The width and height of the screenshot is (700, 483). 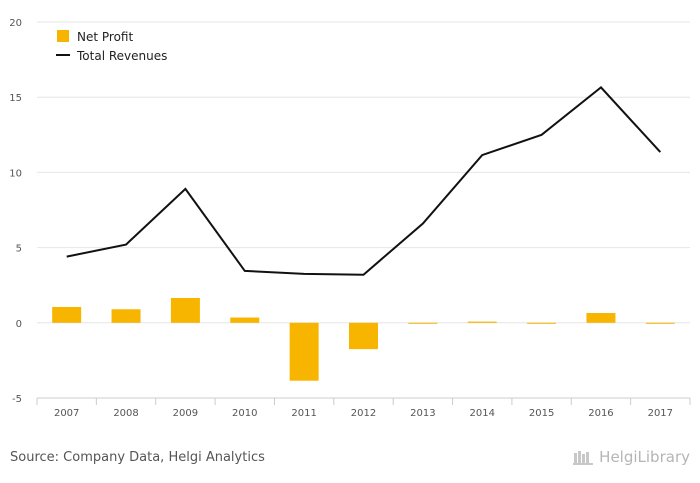 What do you see at coordinates (111, 46) in the screenshot?
I see `legend: Net Profit Total Revenues` at bounding box center [111, 46].